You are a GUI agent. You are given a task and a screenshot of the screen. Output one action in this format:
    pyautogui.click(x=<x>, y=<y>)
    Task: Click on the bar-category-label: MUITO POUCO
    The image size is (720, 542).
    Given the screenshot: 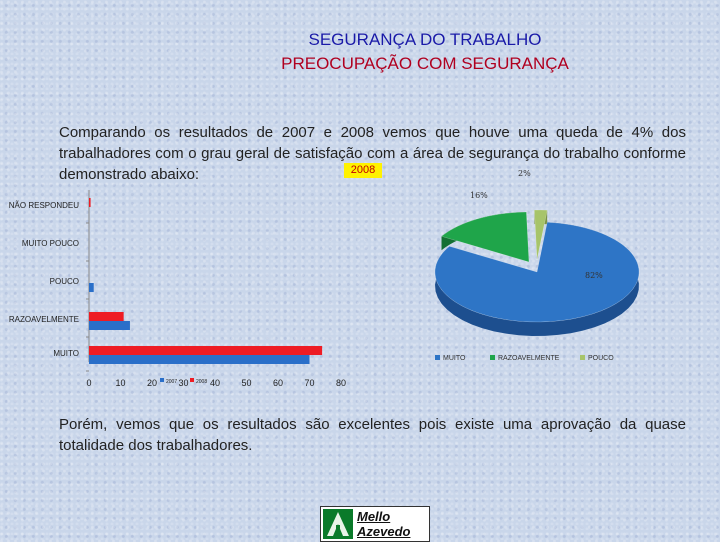 What is the action you would take?
    pyautogui.click(x=50, y=243)
    